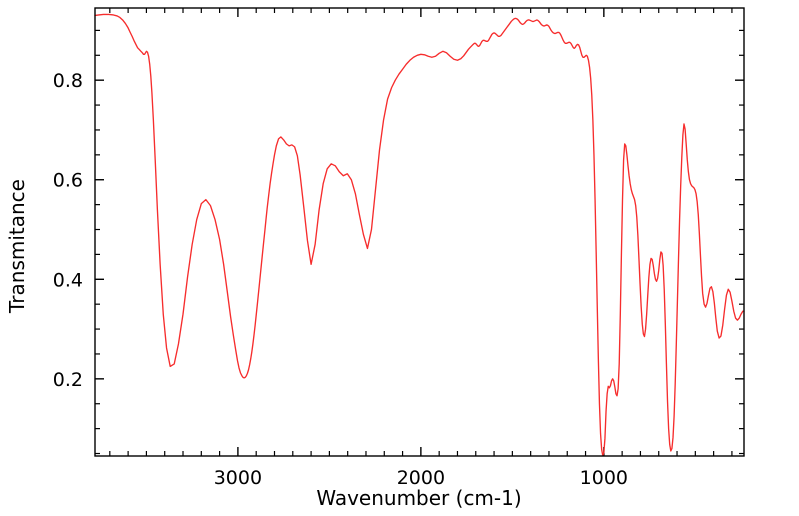 Image resolution: width=799 pixels, height=516 pixels. What do you see at coordinates (68, 81) in the screenshot?
I see `y-tick-label: 0.8` at bounding box center [68, 81].